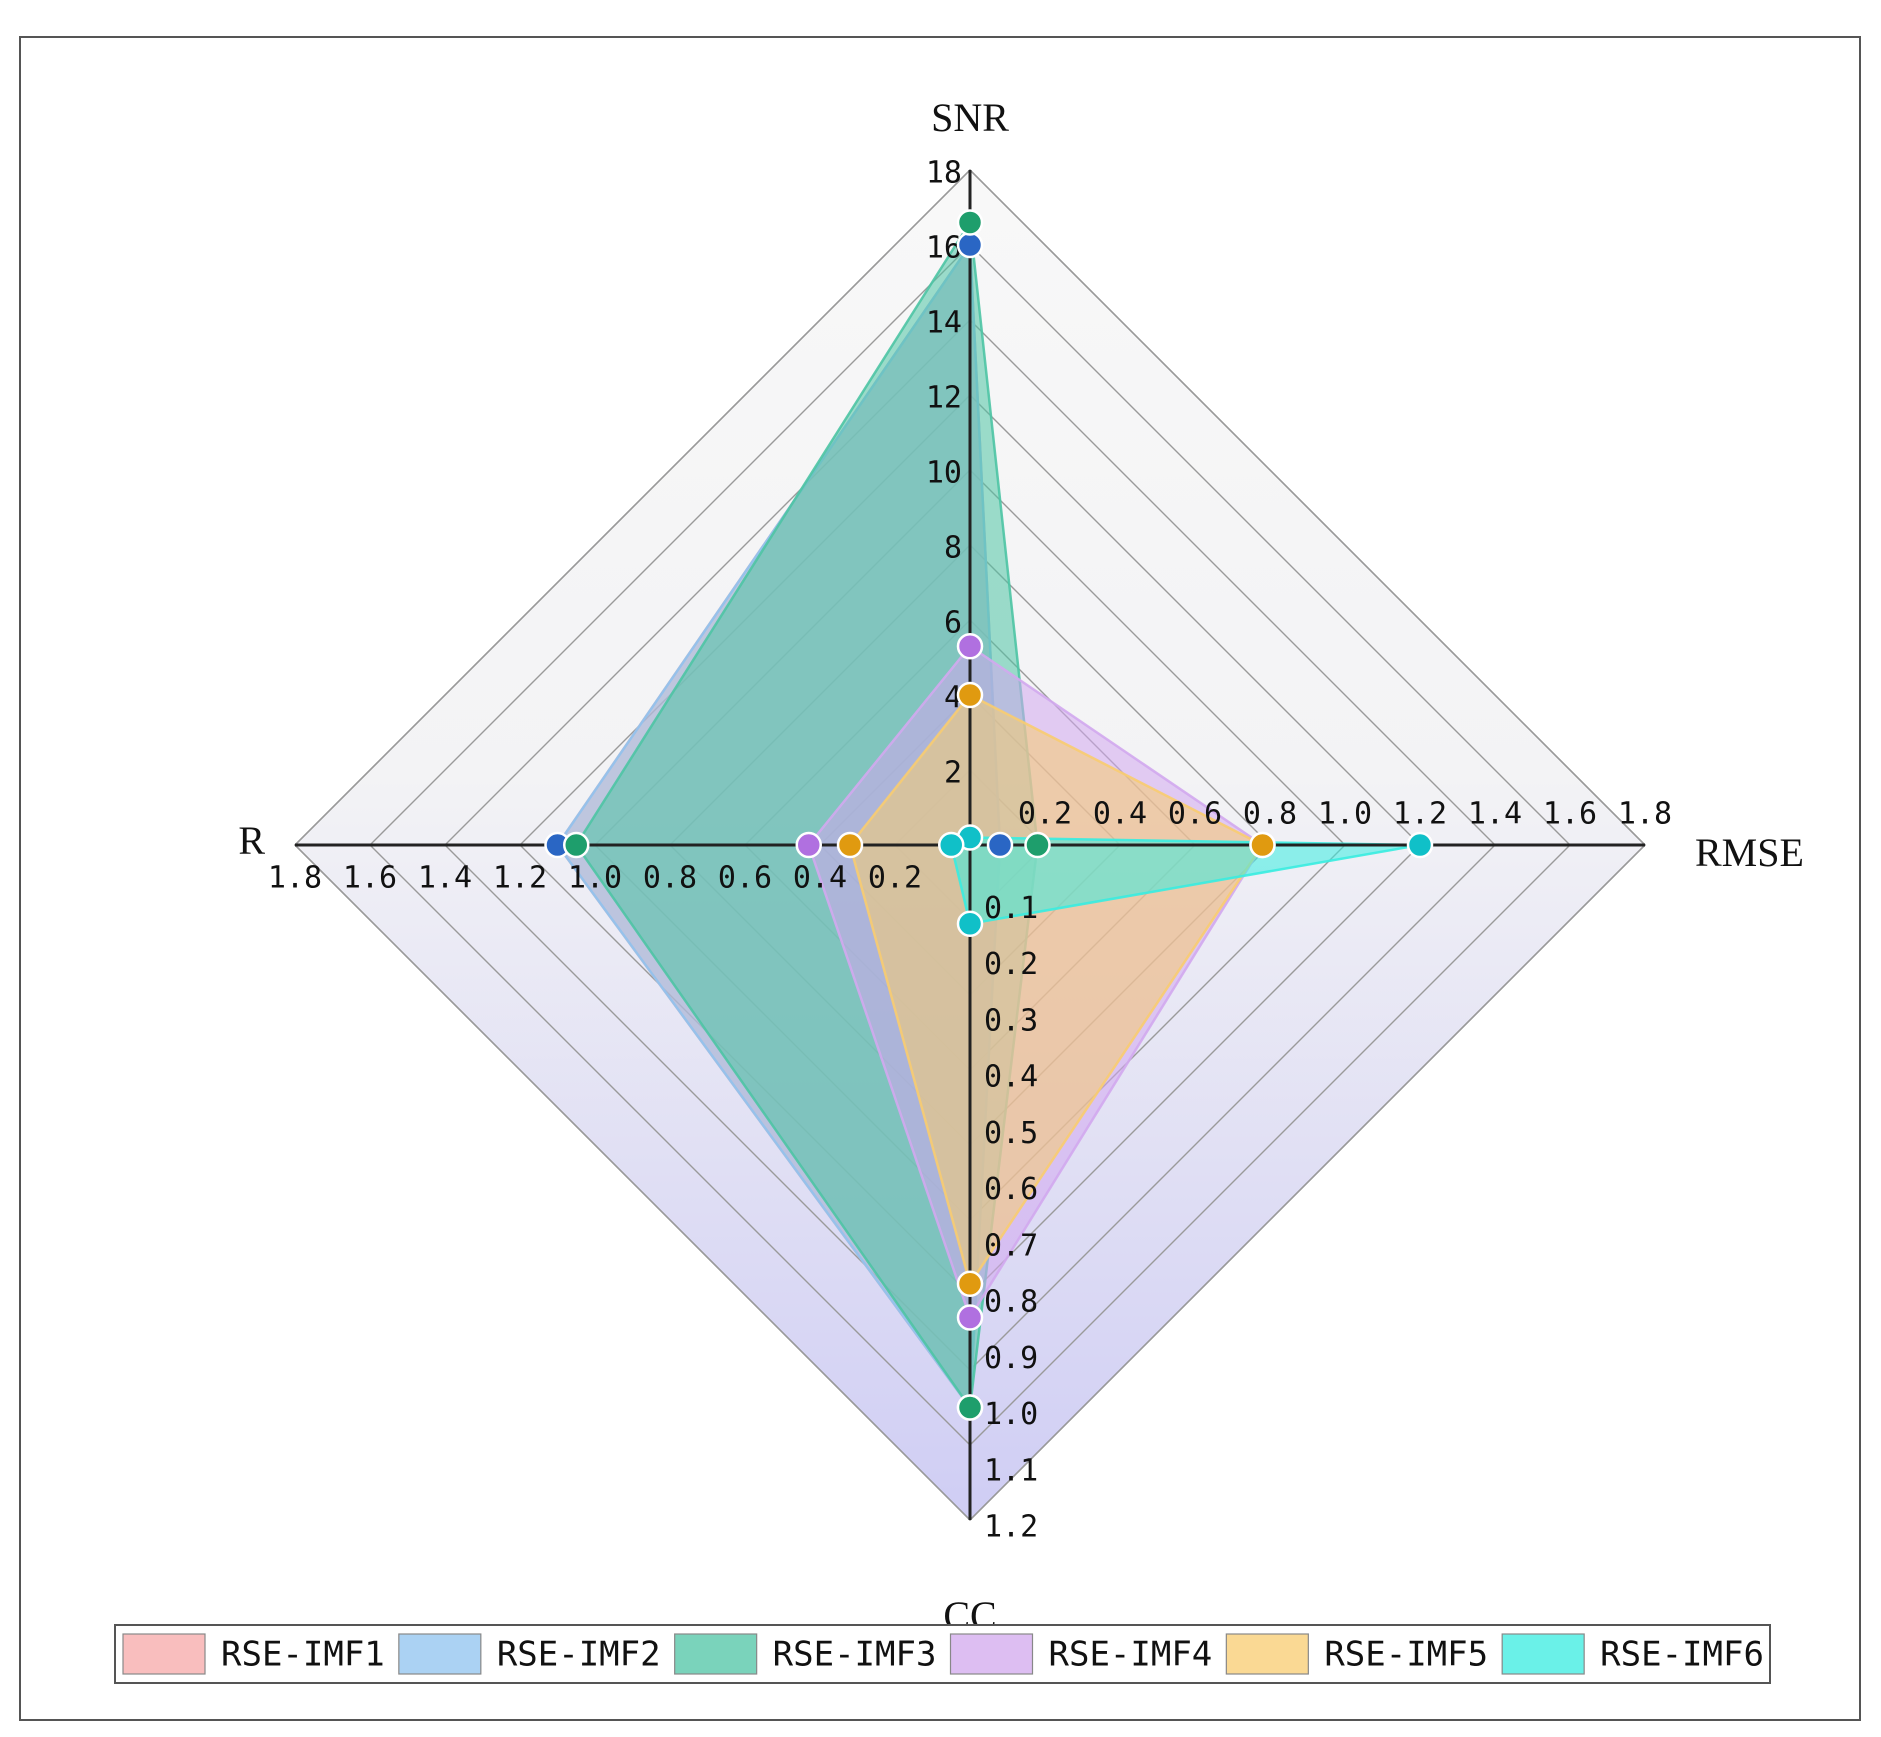 This screenshot has height=1737, width=1881. What do you see at coordinates (855, 1655) in the screenshot?
I see `legend-label-rse-imf3: RSE-IMF3` at bounding box center [855, 1655].